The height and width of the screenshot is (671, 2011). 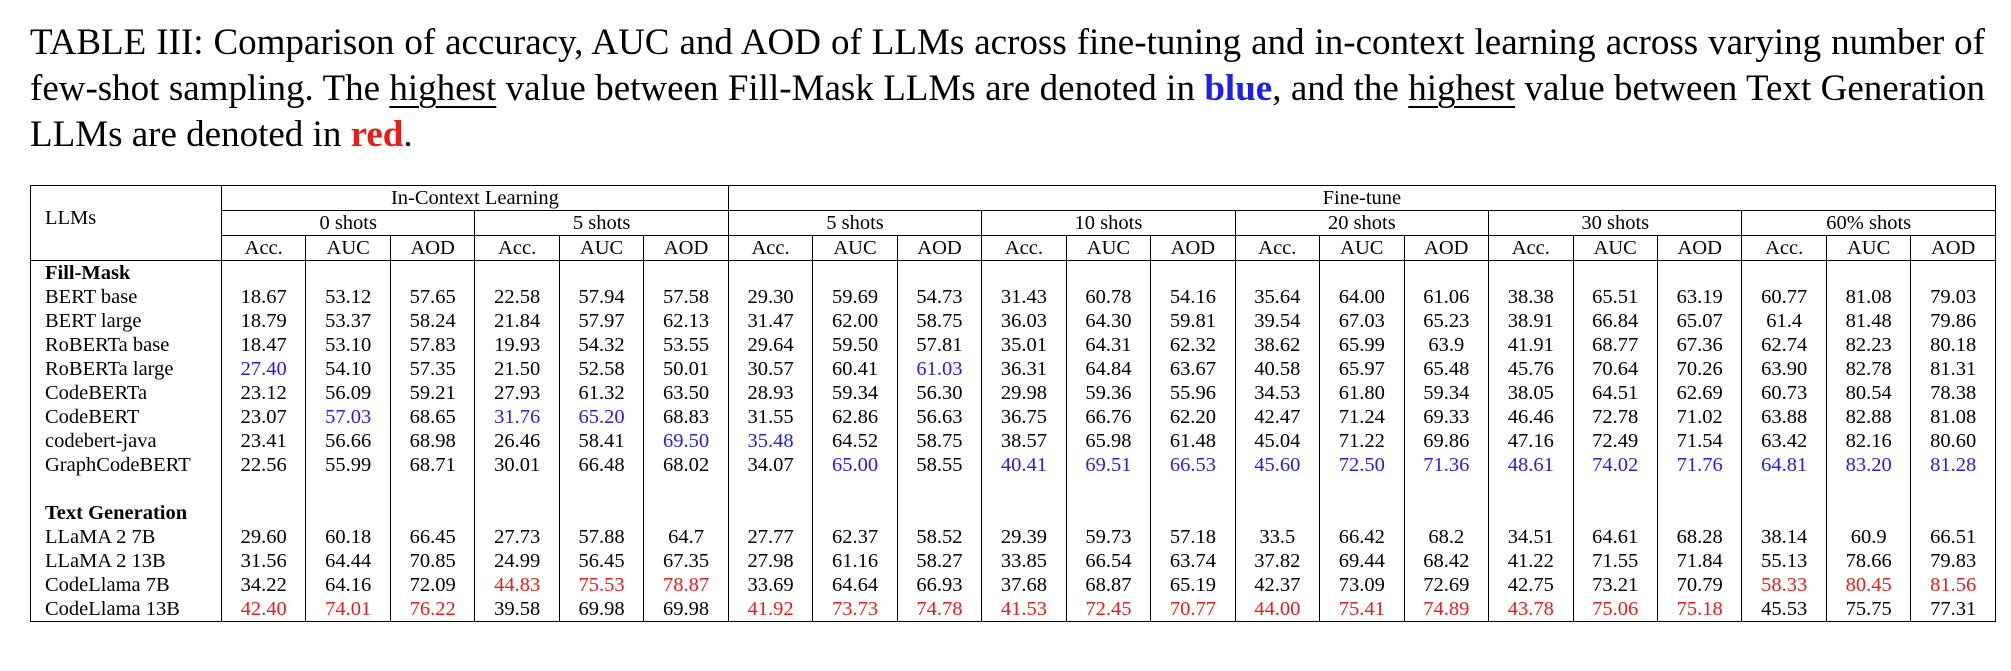 I want to click on table-cell: 21.50, so click(x=517, y=369).